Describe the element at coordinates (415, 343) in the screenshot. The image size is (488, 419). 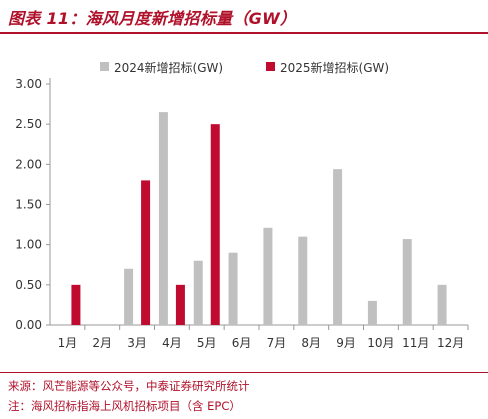
I see `x-tick-label: 11月` at that location.